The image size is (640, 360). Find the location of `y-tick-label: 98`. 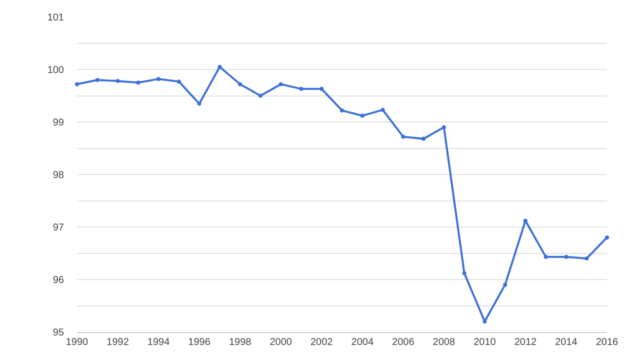

y-tick-label: 98 is located at coordinates (58, 175).